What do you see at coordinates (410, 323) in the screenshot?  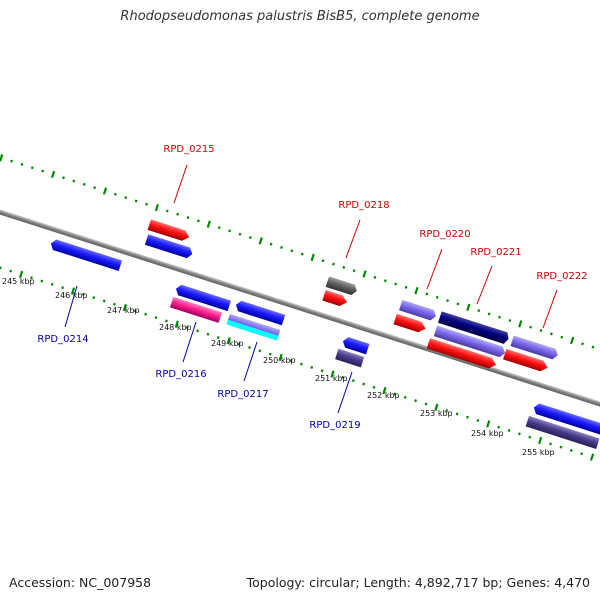 I see `gene-RPD_0220-red` at bounding box center [410, 323].